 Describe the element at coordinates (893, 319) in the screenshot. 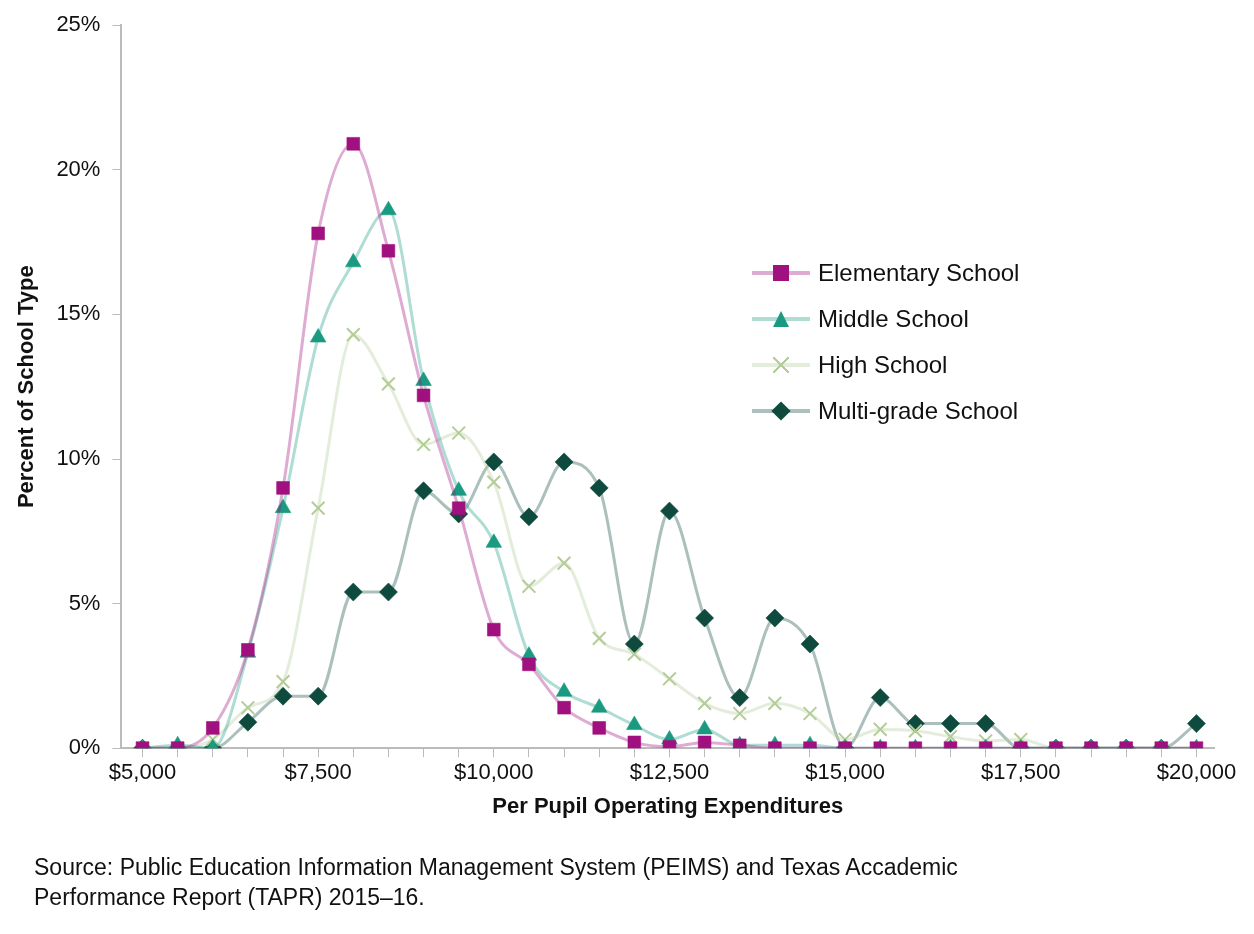

I see `legend-label: Middle School` at that location.